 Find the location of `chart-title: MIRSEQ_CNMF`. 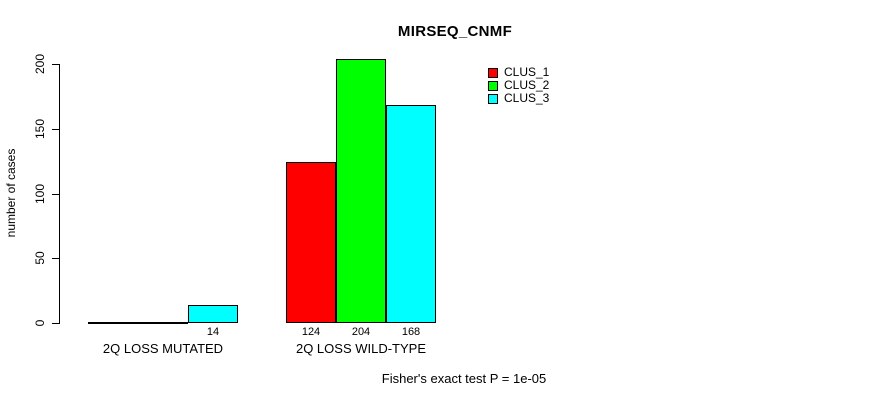

chart-title: MIRSEQ_CNMF is located at coordinates (455, 31).